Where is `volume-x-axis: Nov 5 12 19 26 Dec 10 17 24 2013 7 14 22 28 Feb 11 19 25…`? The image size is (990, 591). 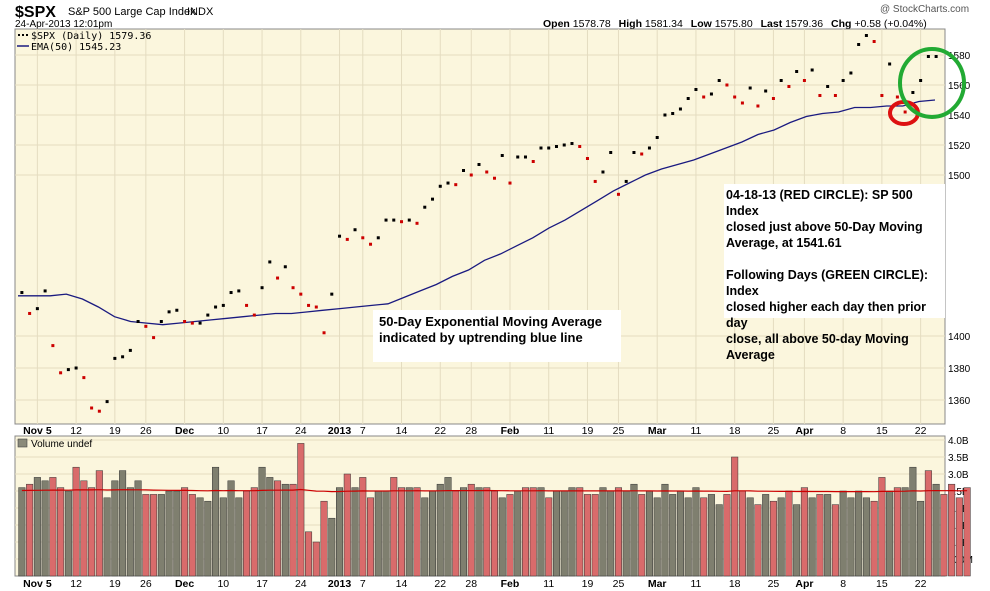 volume-x-axis: Nov 5 12 19 26 Dec 10 17 24 2013 7 14 22 28 Feb 11 19 25… is located at coordinates (475, 584).